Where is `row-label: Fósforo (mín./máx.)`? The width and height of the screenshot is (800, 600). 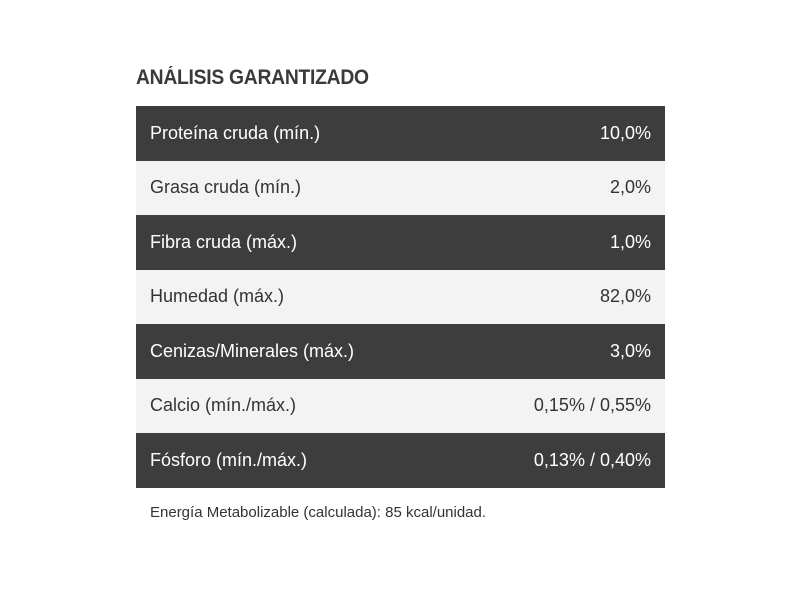
row-label: Fósforo (mín./máx.) is located at coordinates (229, 459).